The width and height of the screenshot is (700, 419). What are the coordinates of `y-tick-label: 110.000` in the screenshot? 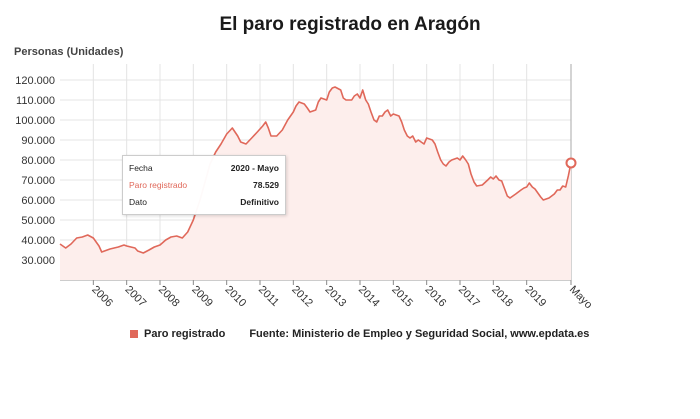 It's located at (35, 101).